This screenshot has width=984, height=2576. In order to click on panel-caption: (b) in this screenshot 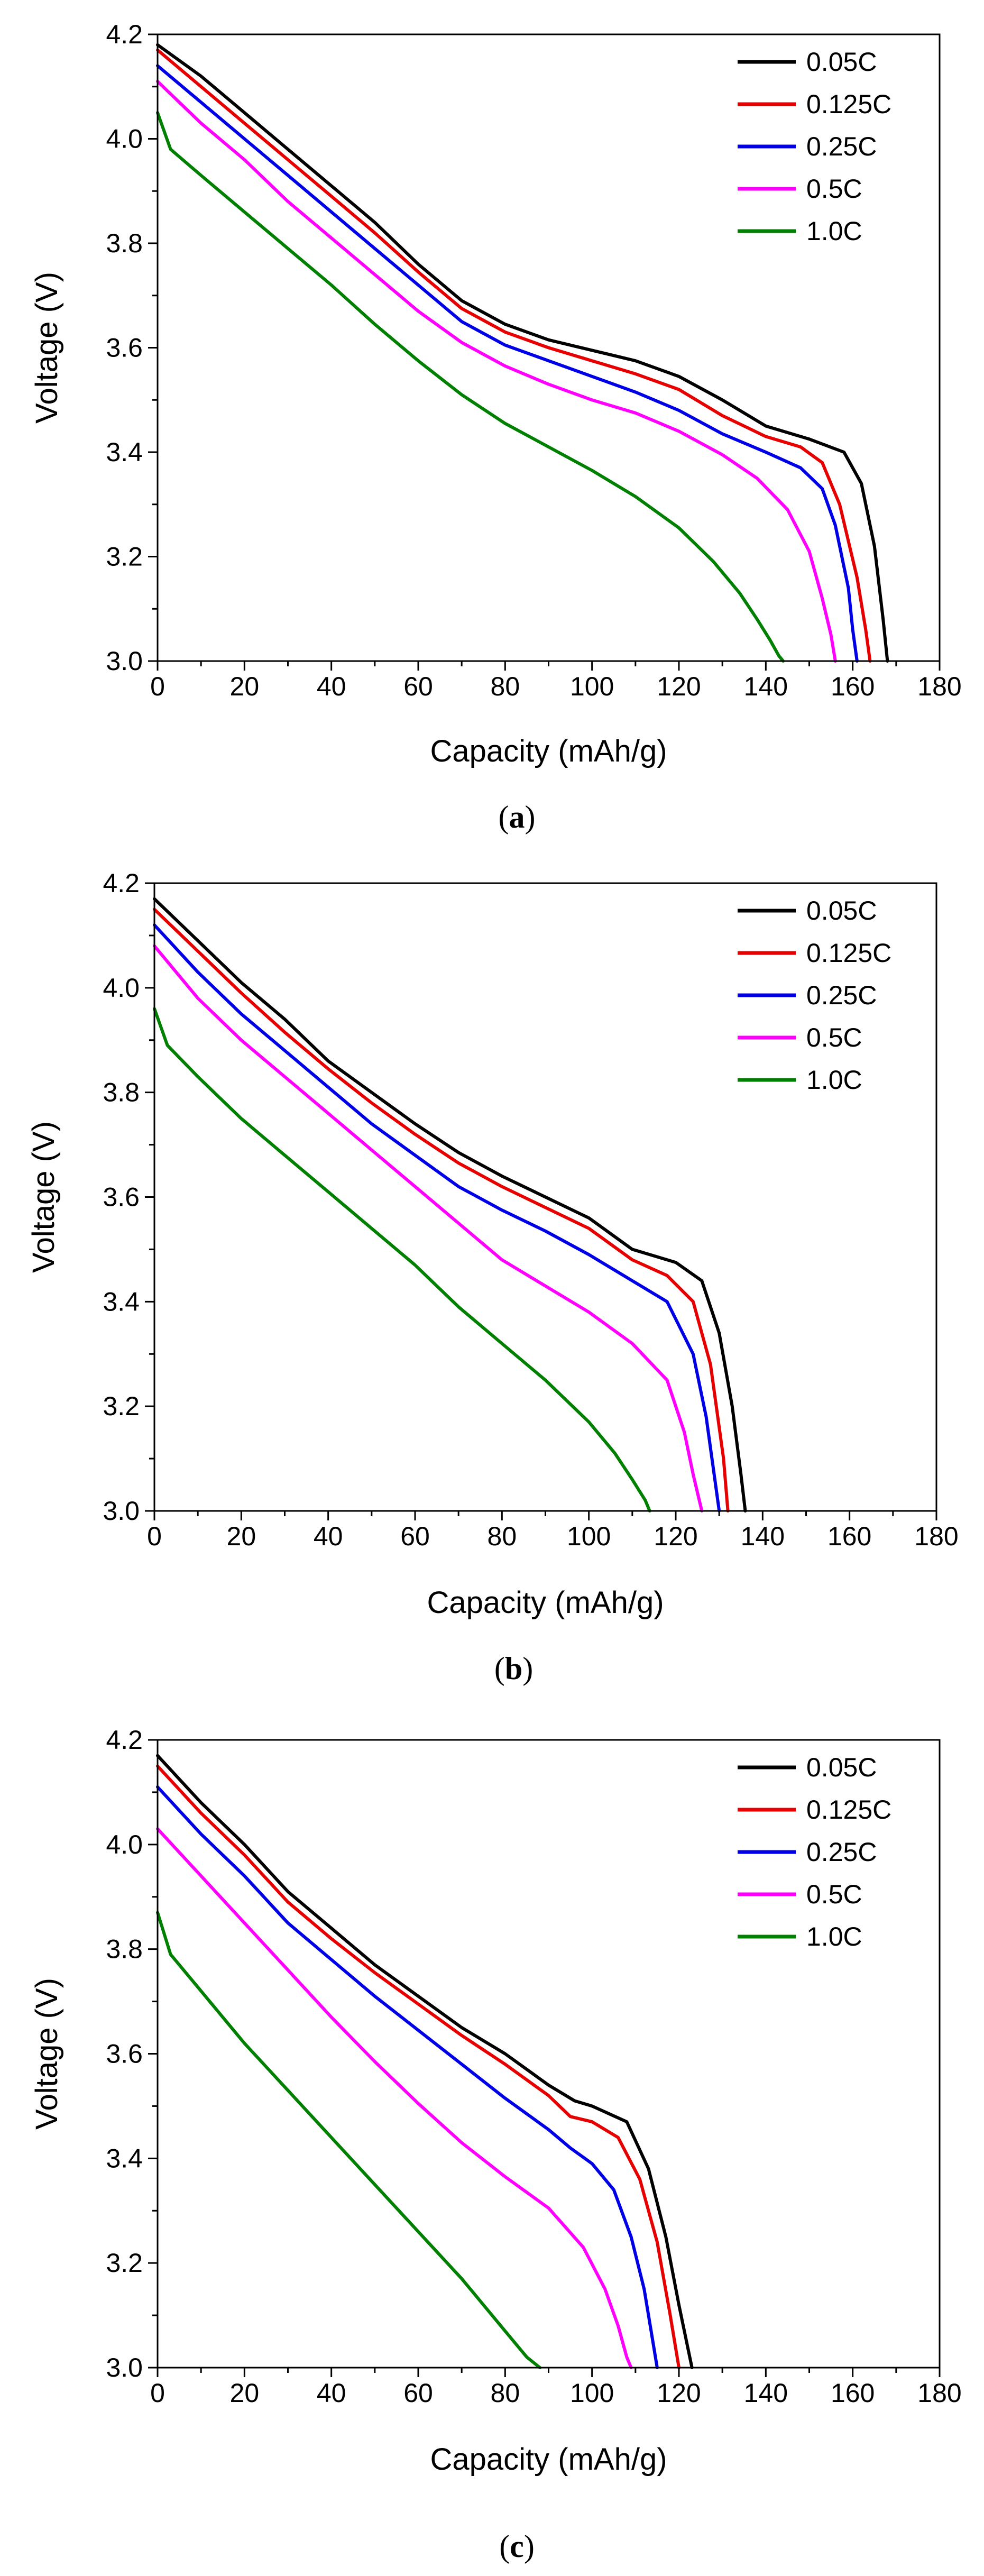, I will do `click(513, 1669)`.